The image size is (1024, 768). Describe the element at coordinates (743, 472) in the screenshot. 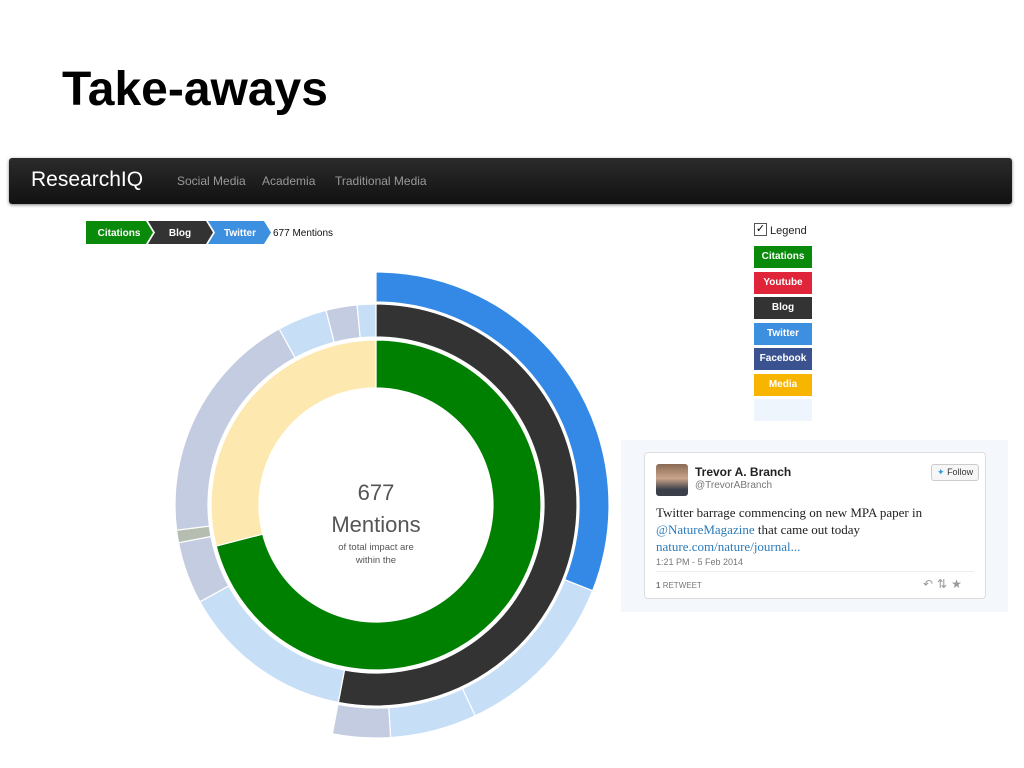

I see `tweet-author: Trevor A. Branch` at that location.